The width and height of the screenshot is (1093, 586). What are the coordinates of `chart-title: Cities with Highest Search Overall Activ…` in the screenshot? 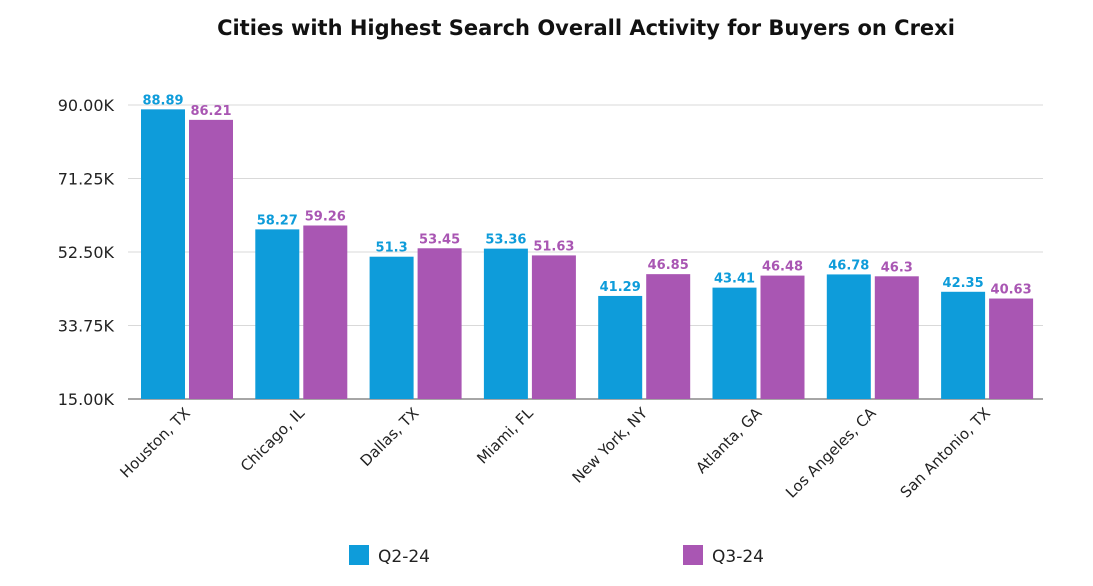 It's located at (586, 28).